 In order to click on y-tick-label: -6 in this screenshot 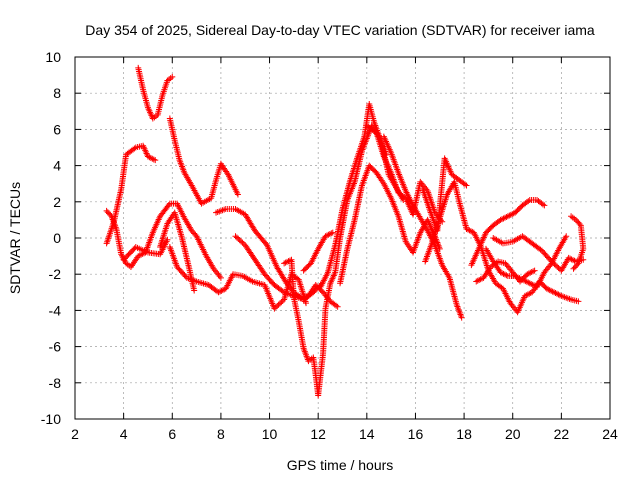, I will do `click(55, 347)`.